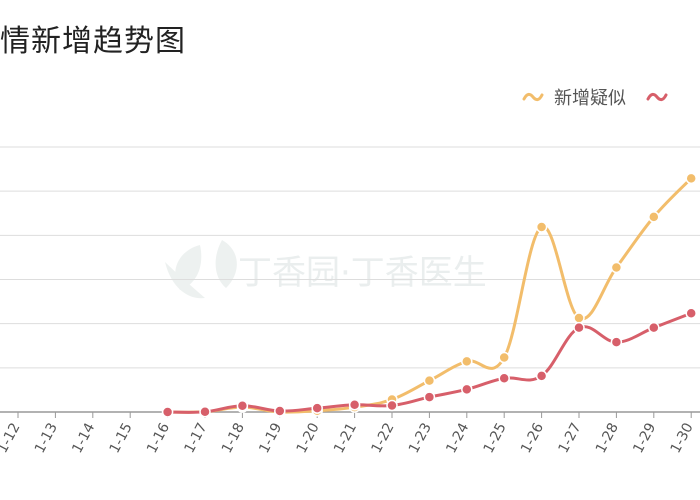 The image size is (700, 500). I want to click on legend-swatch-suspected, so click(533, 97).